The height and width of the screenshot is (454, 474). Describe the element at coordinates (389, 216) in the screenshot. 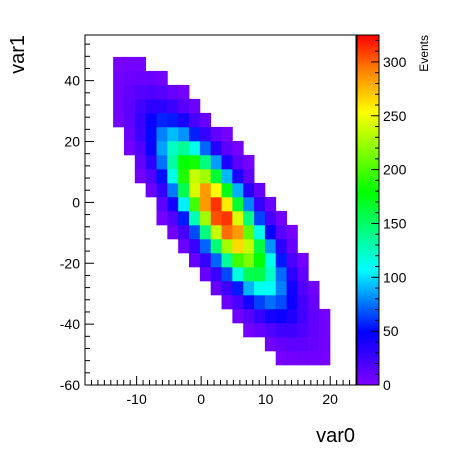

I see `colorbar-axis: 0 50 100 150 200 250 300` at that location.